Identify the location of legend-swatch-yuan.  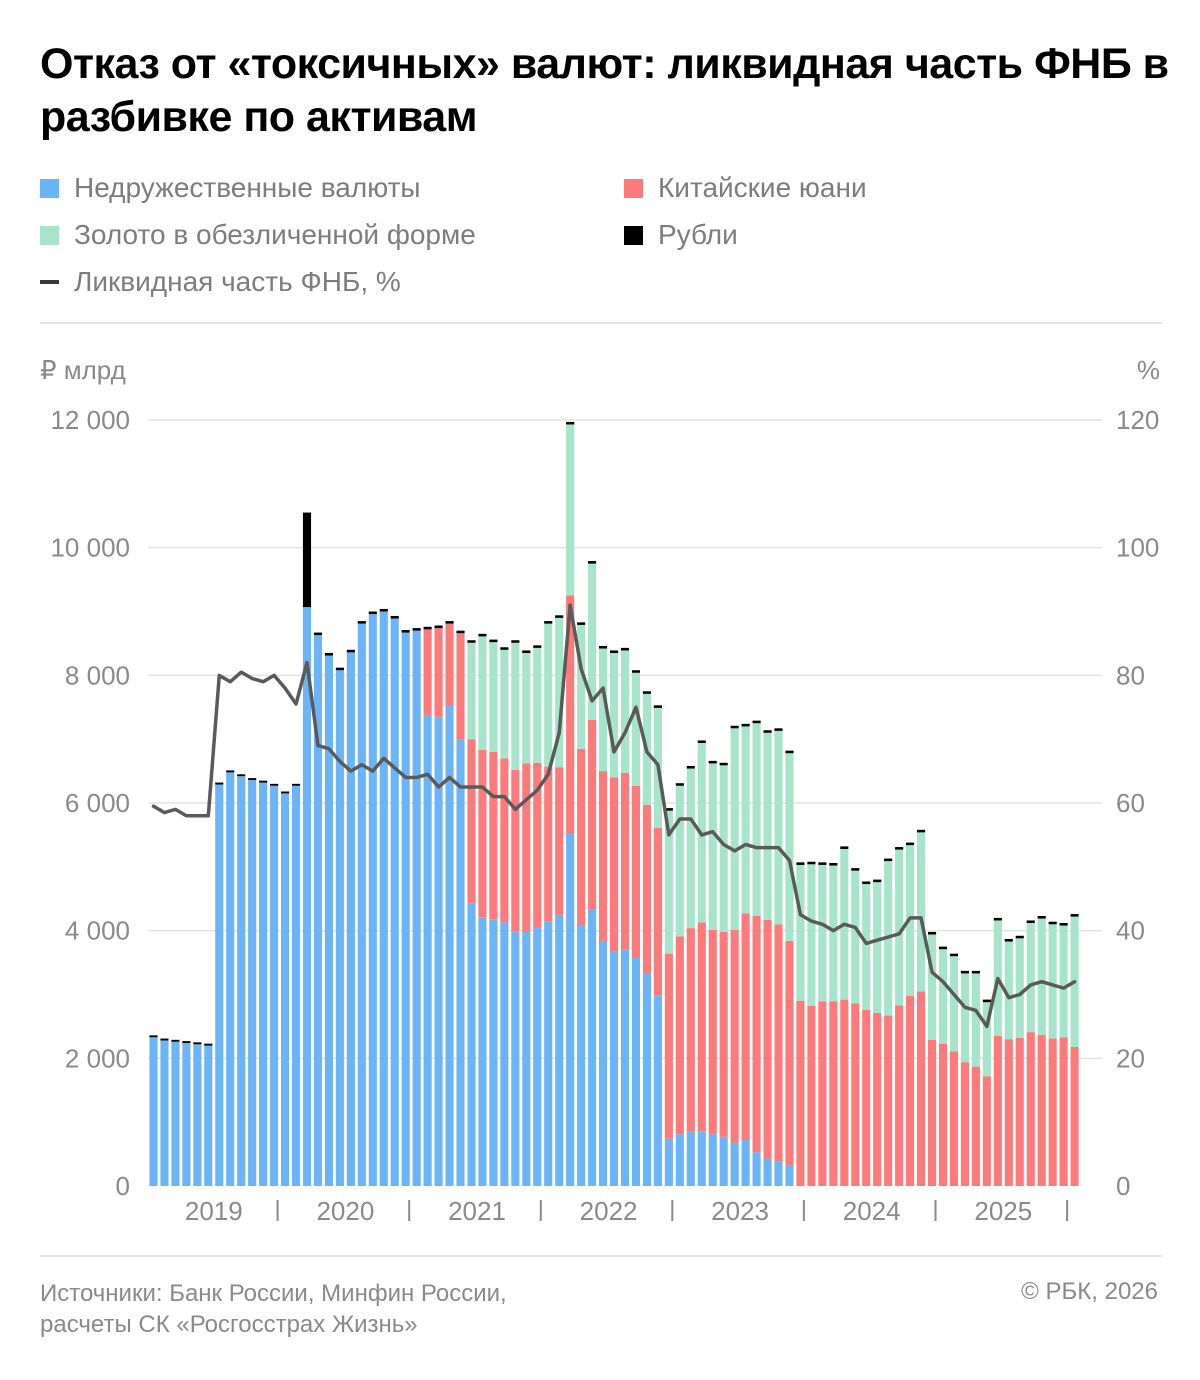
(633, 188).